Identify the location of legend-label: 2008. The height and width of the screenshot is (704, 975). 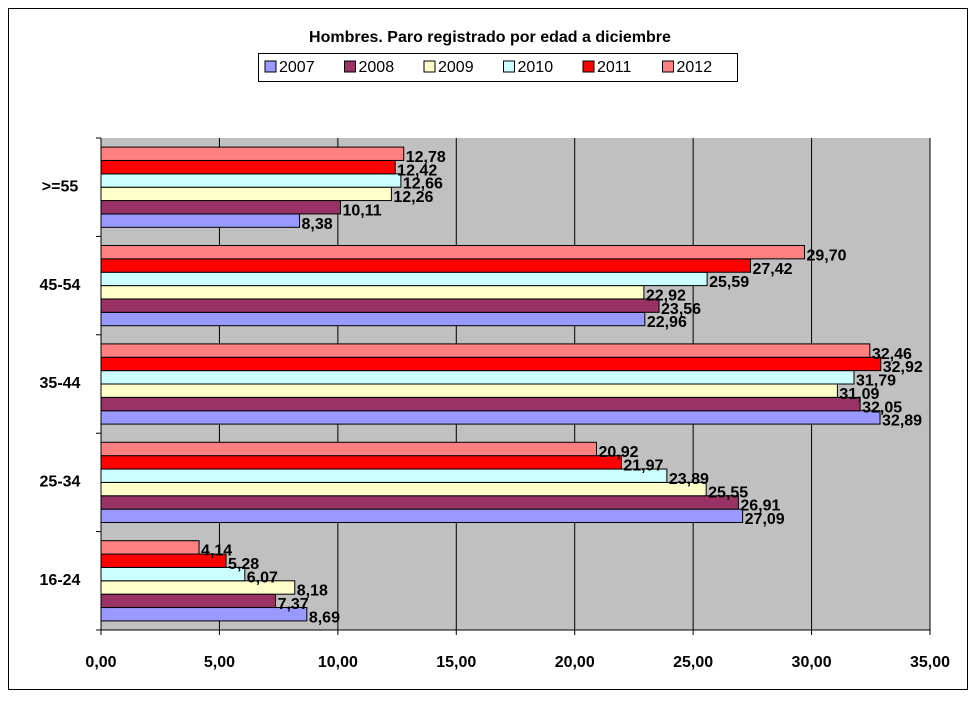
(377, 67).